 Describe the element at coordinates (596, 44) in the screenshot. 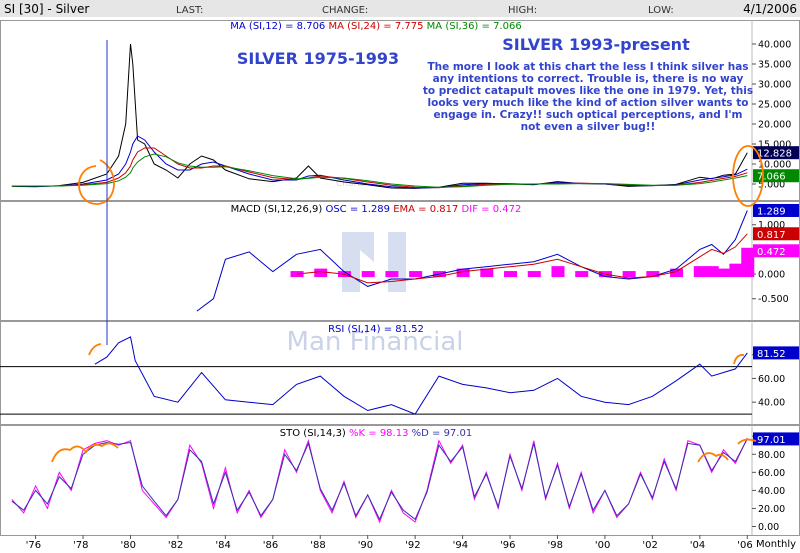

I see `title-right: SILVER 1993-present` at that location.